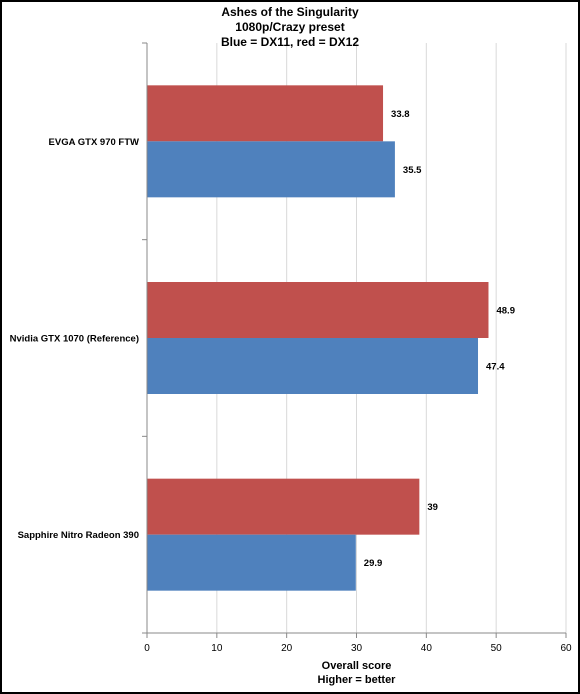 The image size is (580, 694). What do you see at coordinates (412, 170) in the screenshot?
I see `data-label-dx11: 35.5` at bounding box center [412, 170].